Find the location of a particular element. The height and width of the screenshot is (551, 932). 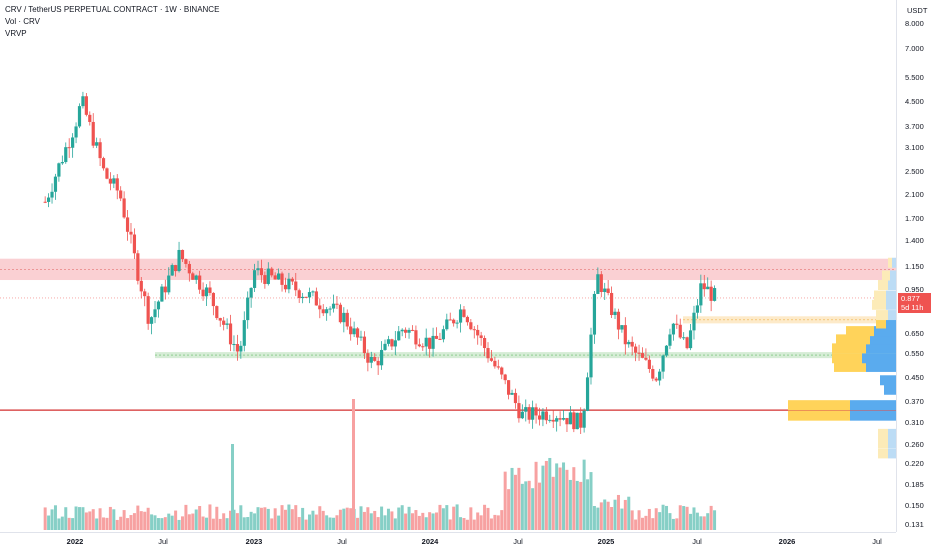

price-tick-label: 8.000 is located at coordinates (914, 23).